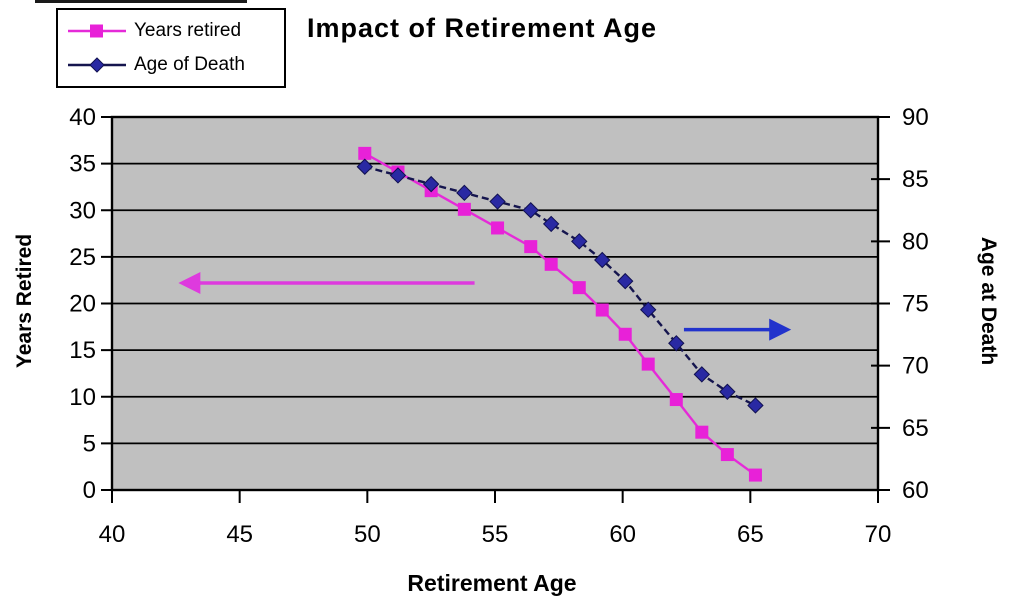 The image size is (1014, 615). Describe the element at coordinates (622, 534) in the screenshot. I see `x-axis-tick-label: 60` at that location.